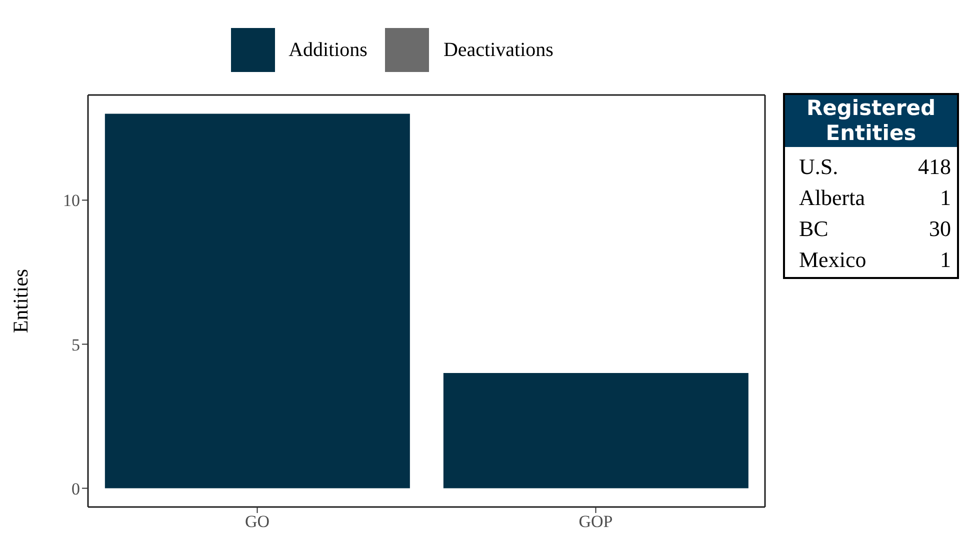  Describe the element at coordinates (76, 344) in the screenshot. I see `y-tick-label: 5` at that location.